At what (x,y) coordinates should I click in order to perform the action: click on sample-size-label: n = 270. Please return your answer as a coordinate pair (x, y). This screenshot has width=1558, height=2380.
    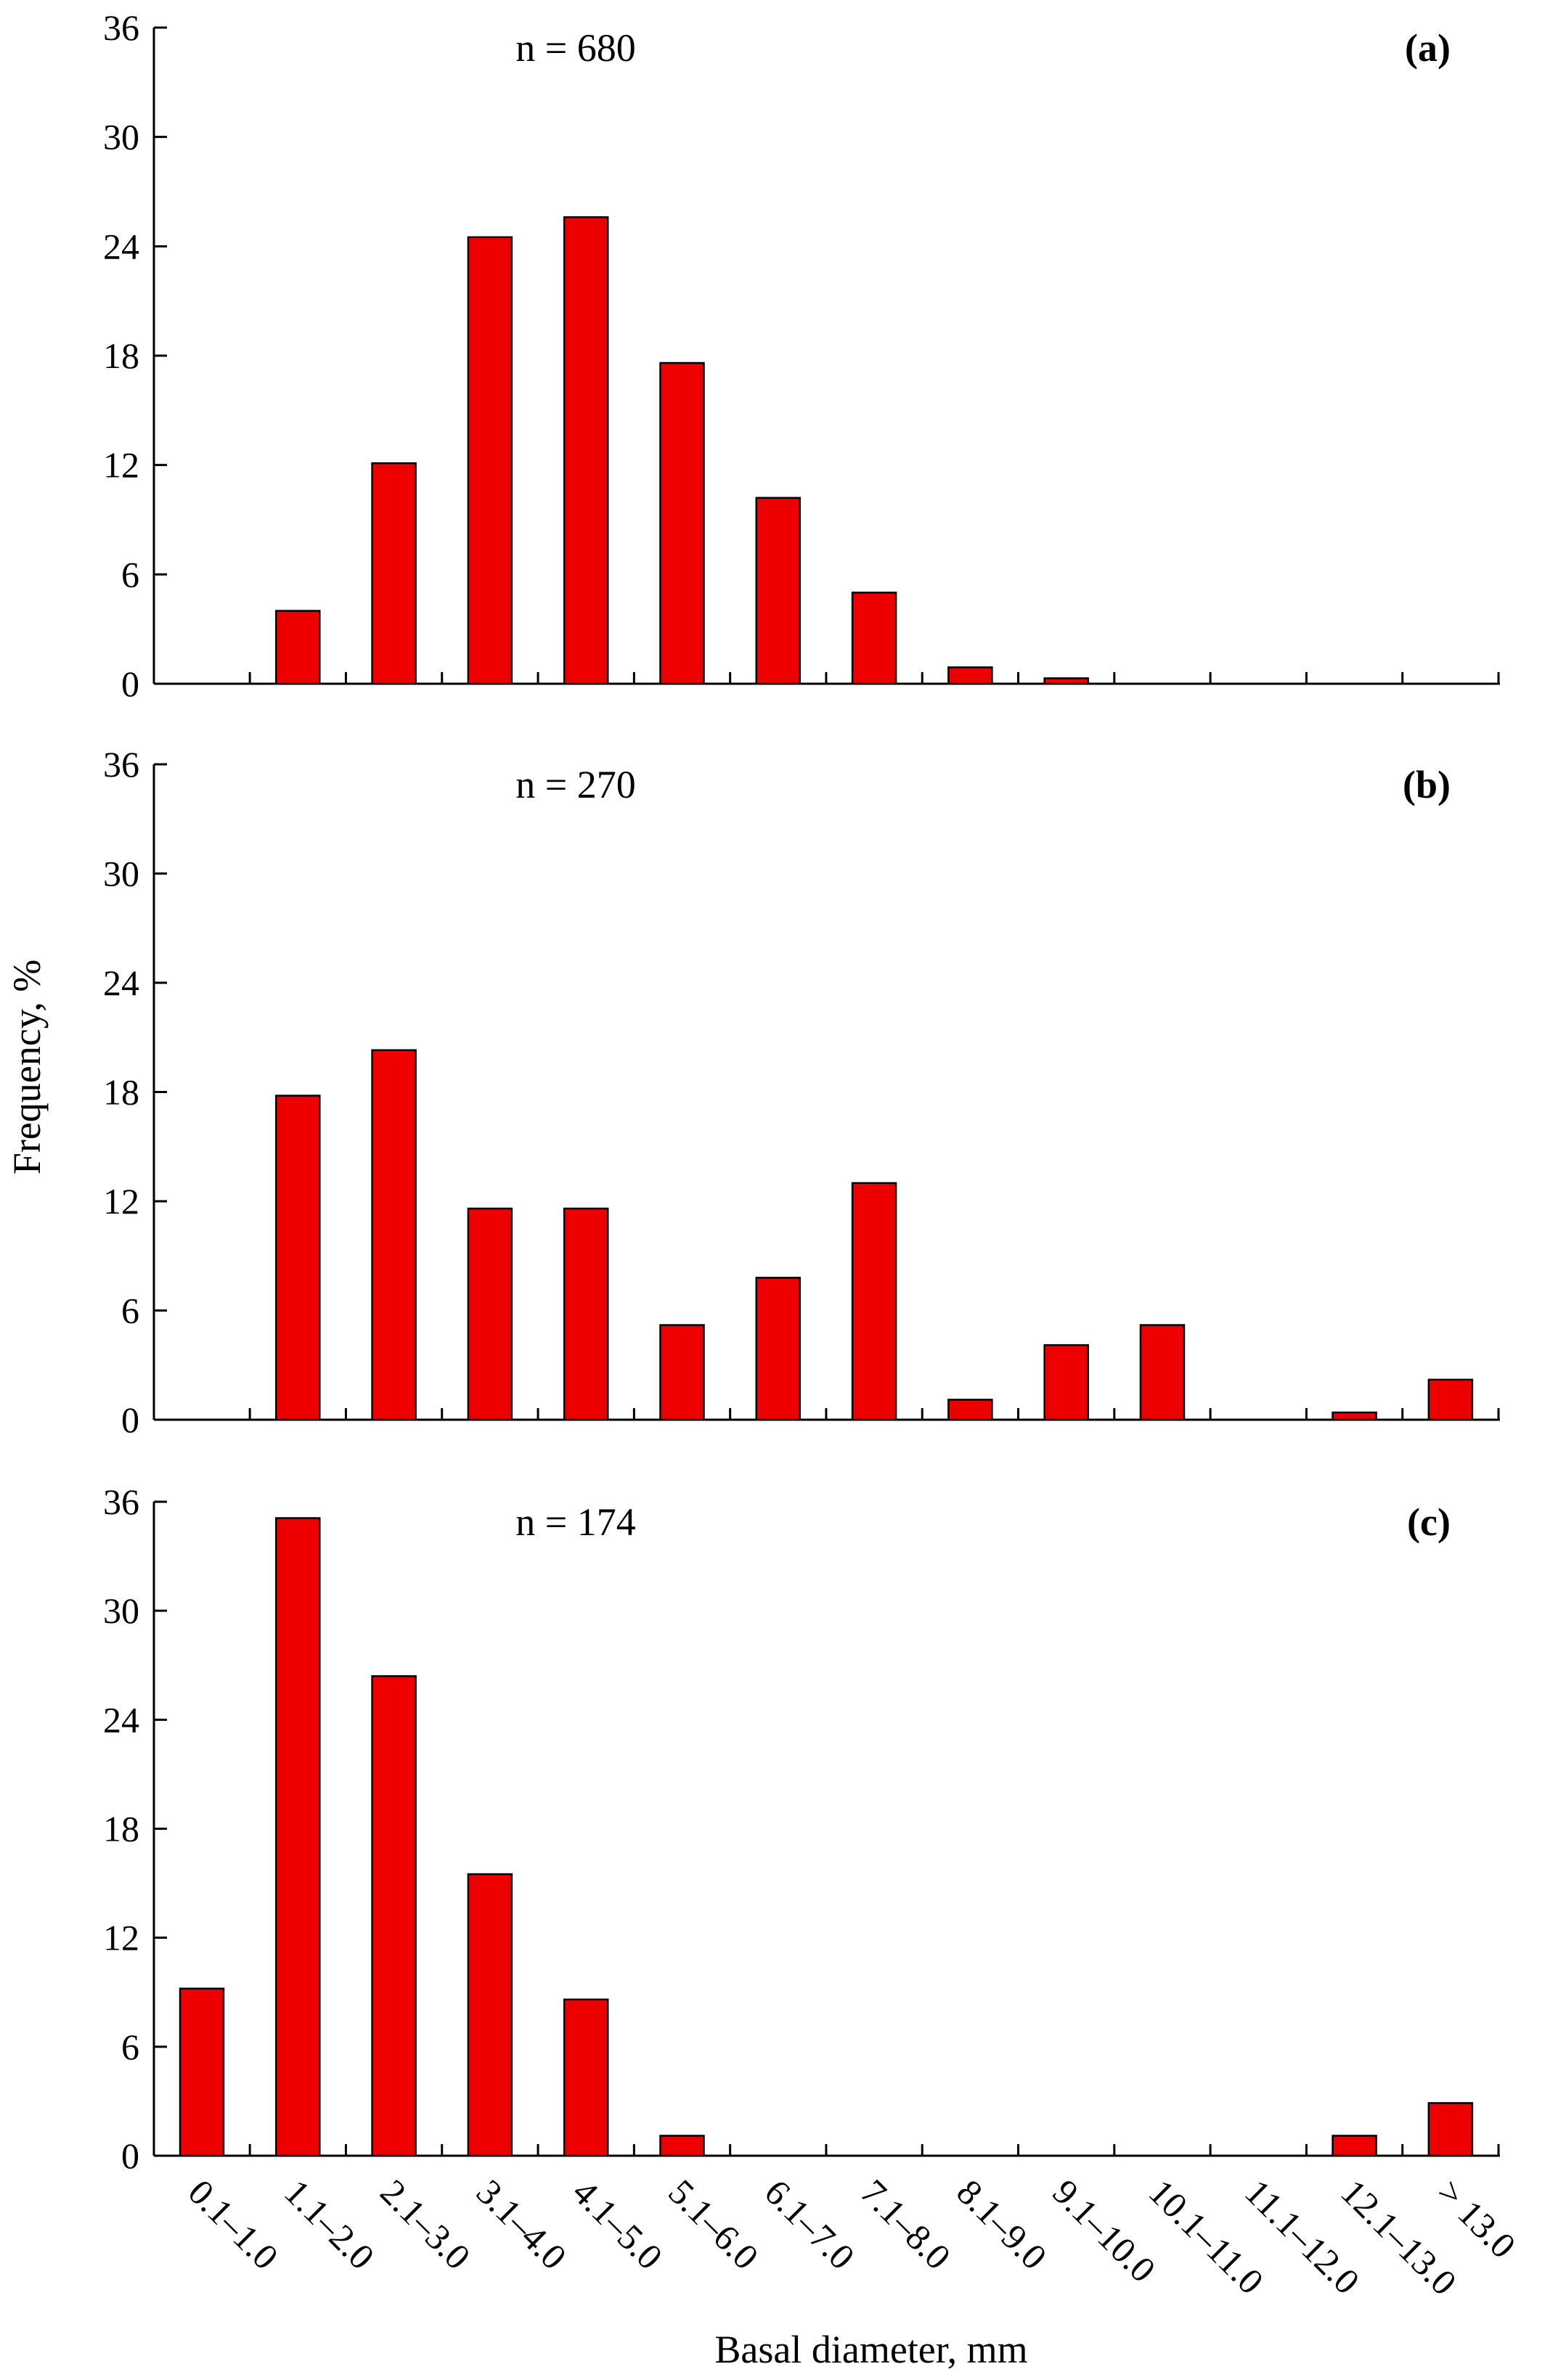
    Looking at the image, I should click on (575, 785).